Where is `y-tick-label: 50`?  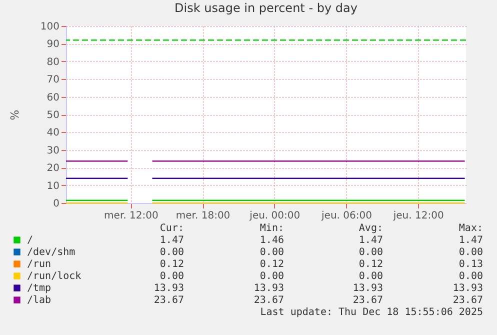
y-tick-label: 50 is located at coordinates (53, 115).